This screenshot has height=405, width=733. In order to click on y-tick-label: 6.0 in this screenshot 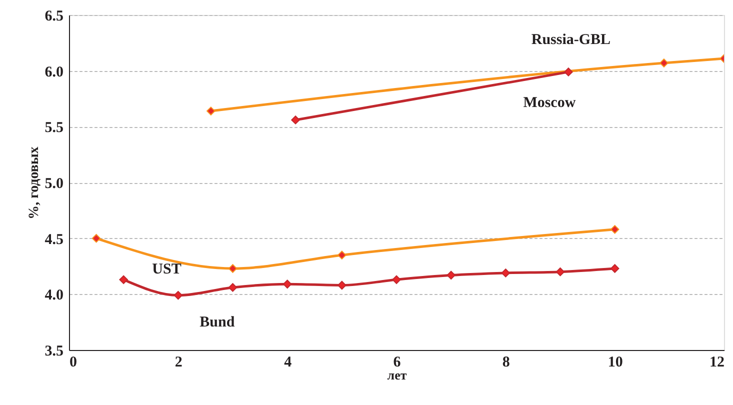, I will do `click(54, 72)`.